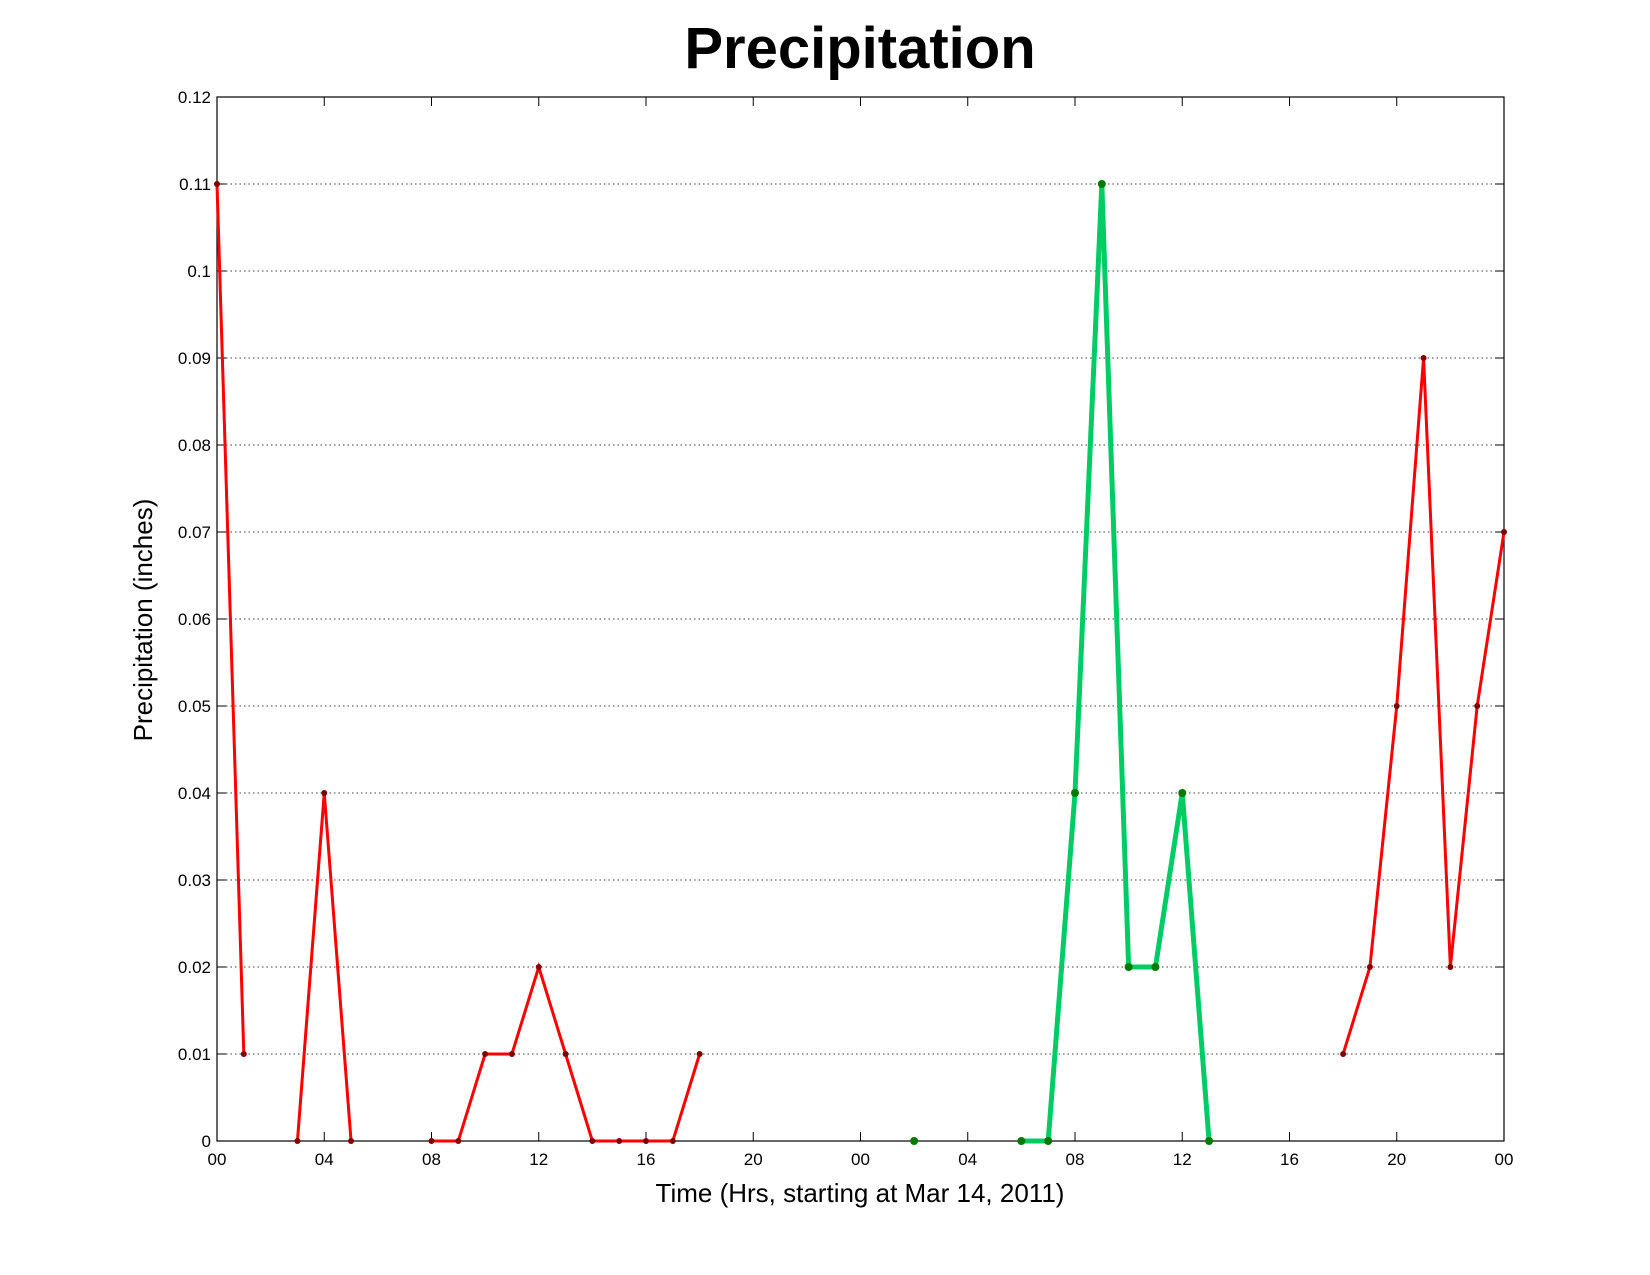 The width and height of the screenshot is (1650, 1275). What do you see at coordinates (194, 793) in the screenshot?
I see `y-tick-label: 0.04` at bounding box center [194, 793].